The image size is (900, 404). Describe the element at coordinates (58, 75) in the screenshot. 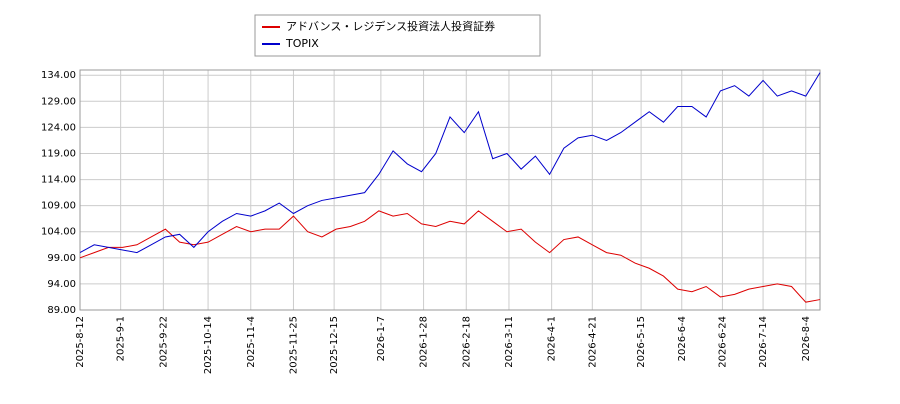

I see `y-tick-label: 134.00` at that location.